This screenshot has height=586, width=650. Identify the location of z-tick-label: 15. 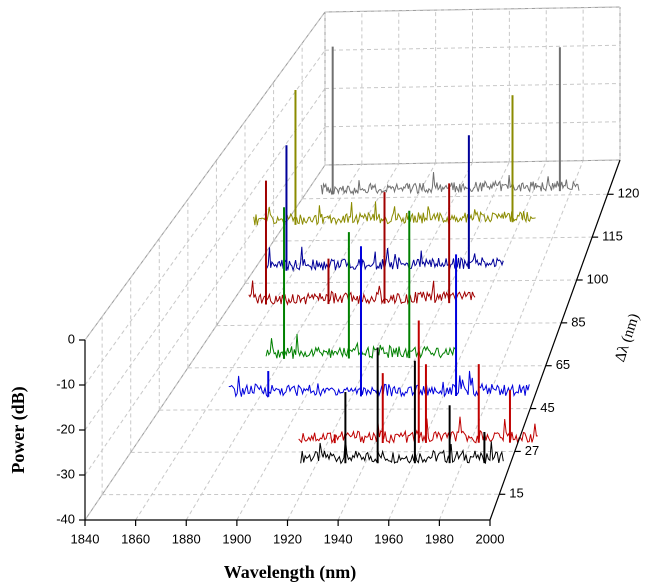
(516, 493).